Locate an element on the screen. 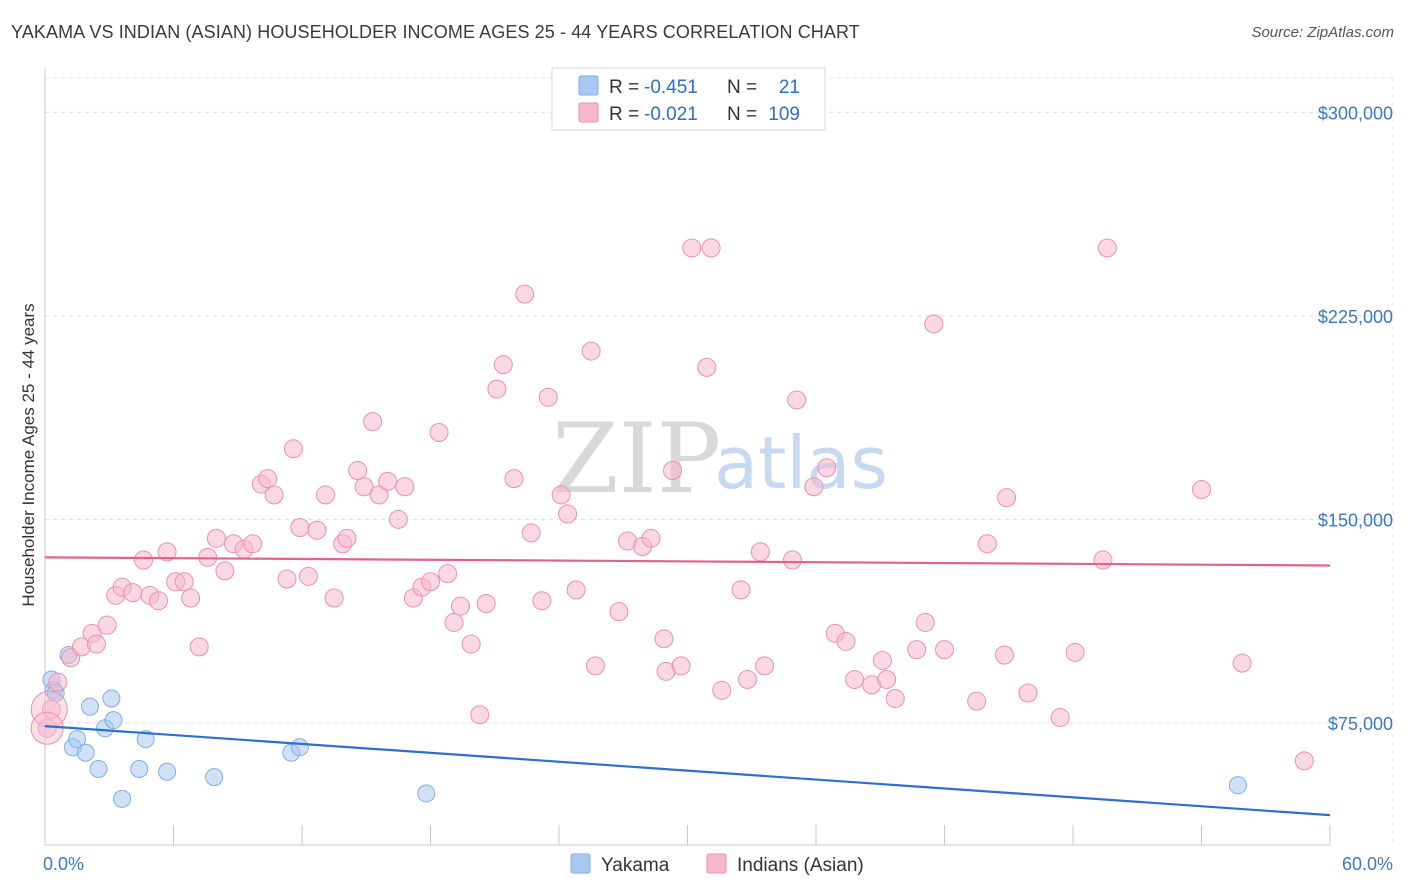 The height and width of the screenshot is (892, 1406). legend-n-label-1: N = is located at coordinates (742, 87).